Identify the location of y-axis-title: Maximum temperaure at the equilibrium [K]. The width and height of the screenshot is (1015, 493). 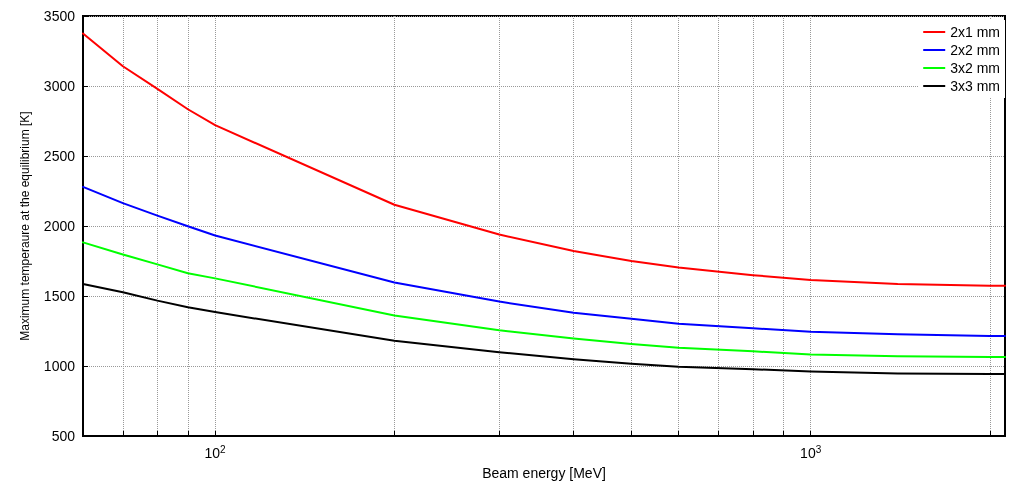
(25, 226).